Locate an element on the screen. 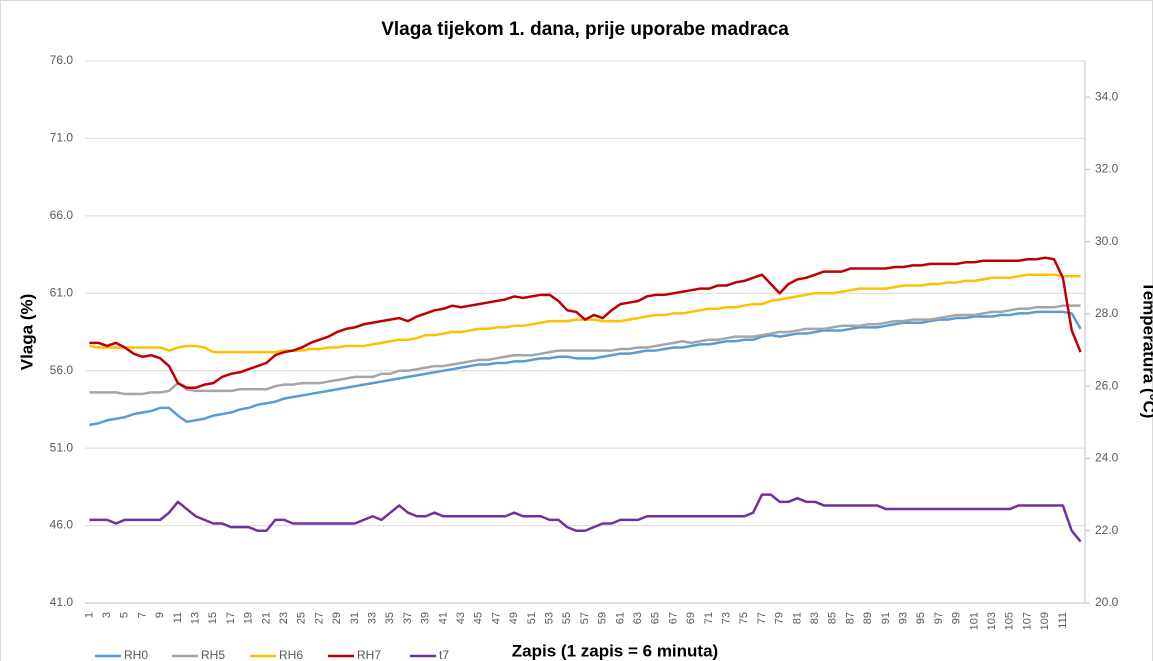  x-tick-label: 23 is located at coordinates (284, 618).